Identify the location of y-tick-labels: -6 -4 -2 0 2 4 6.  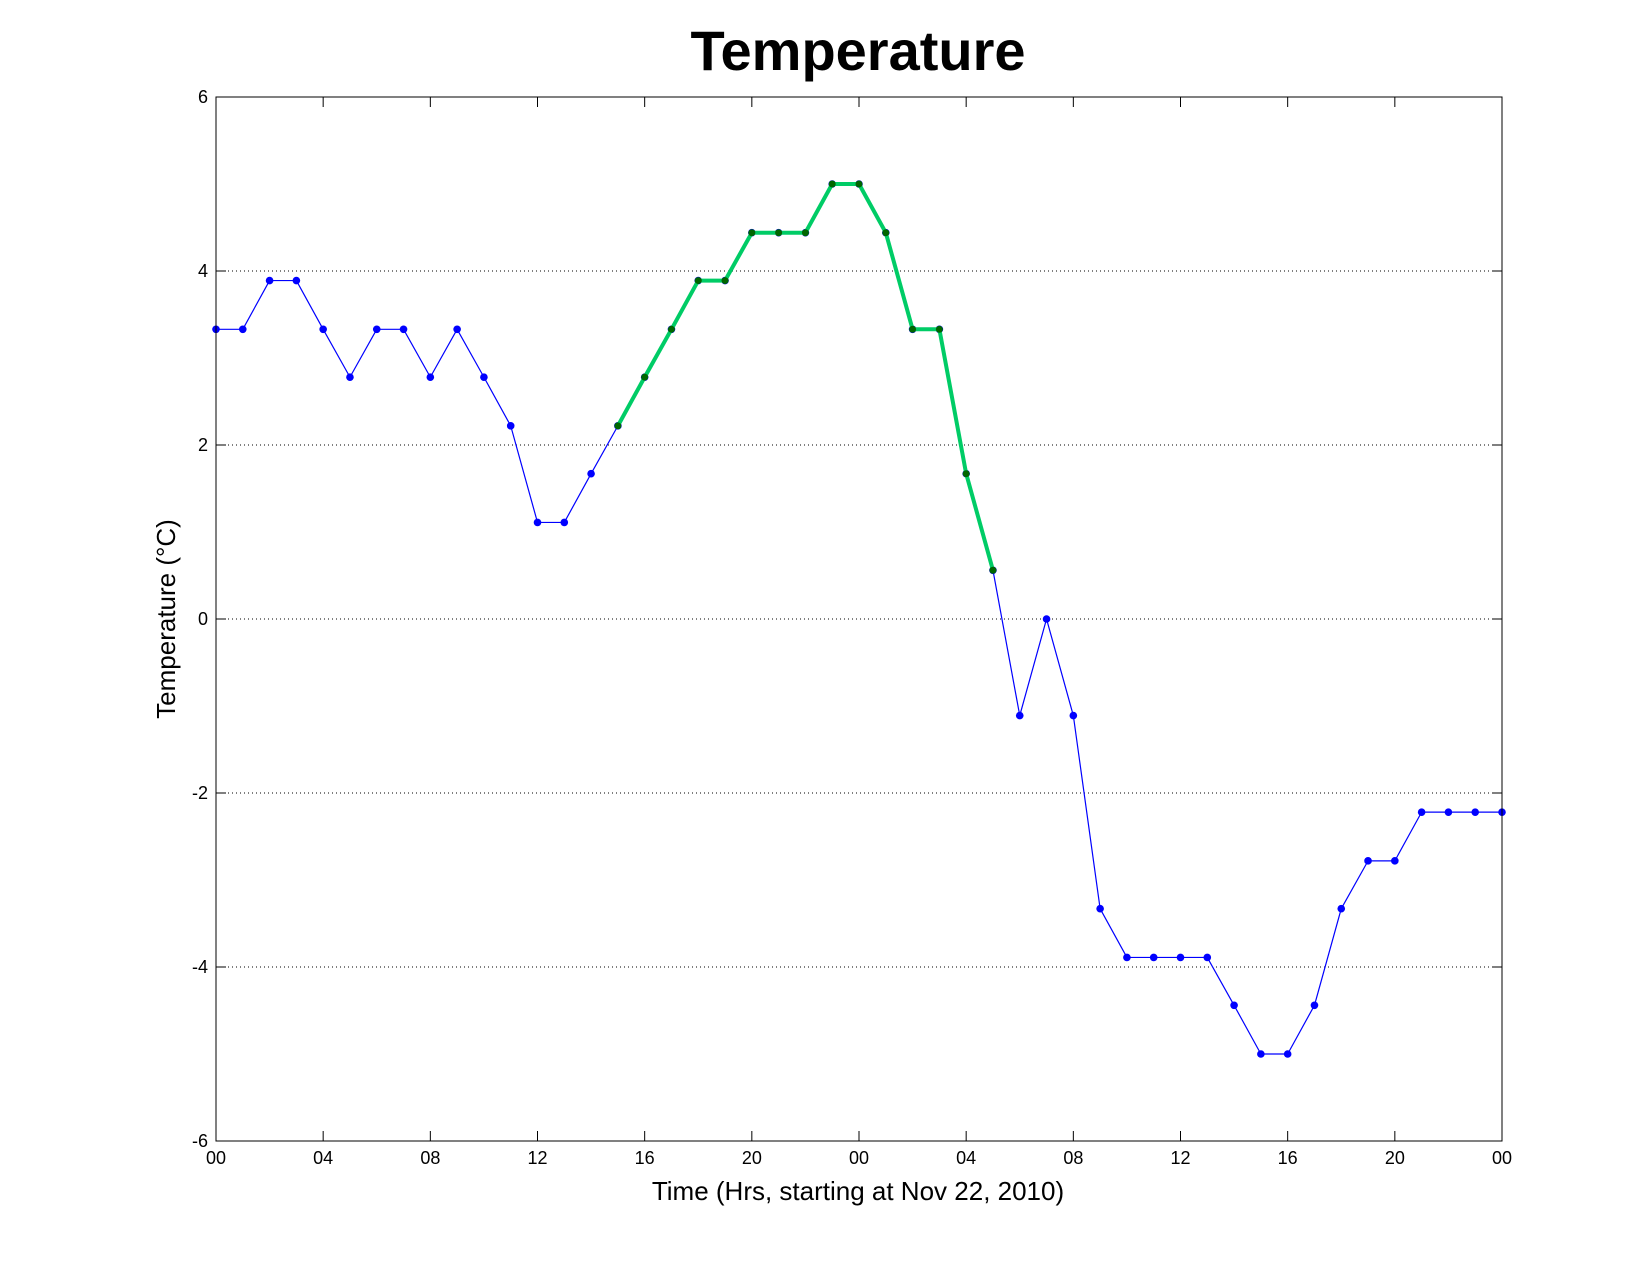
(200, 619).